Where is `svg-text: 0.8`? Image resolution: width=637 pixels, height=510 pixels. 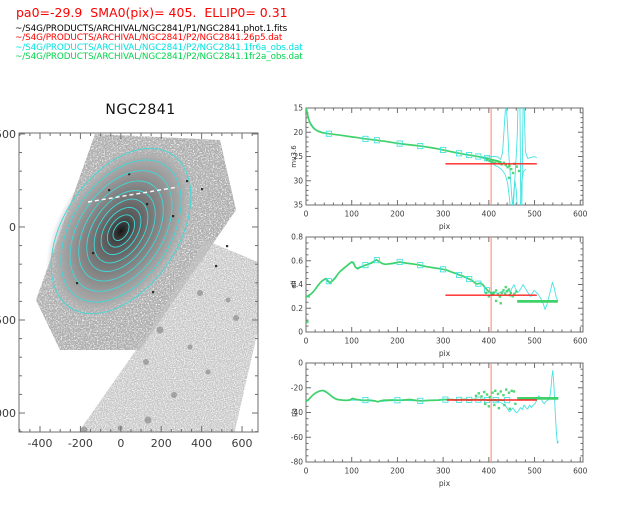 svg-text: 0.8 is located at coordinates (297, 237).